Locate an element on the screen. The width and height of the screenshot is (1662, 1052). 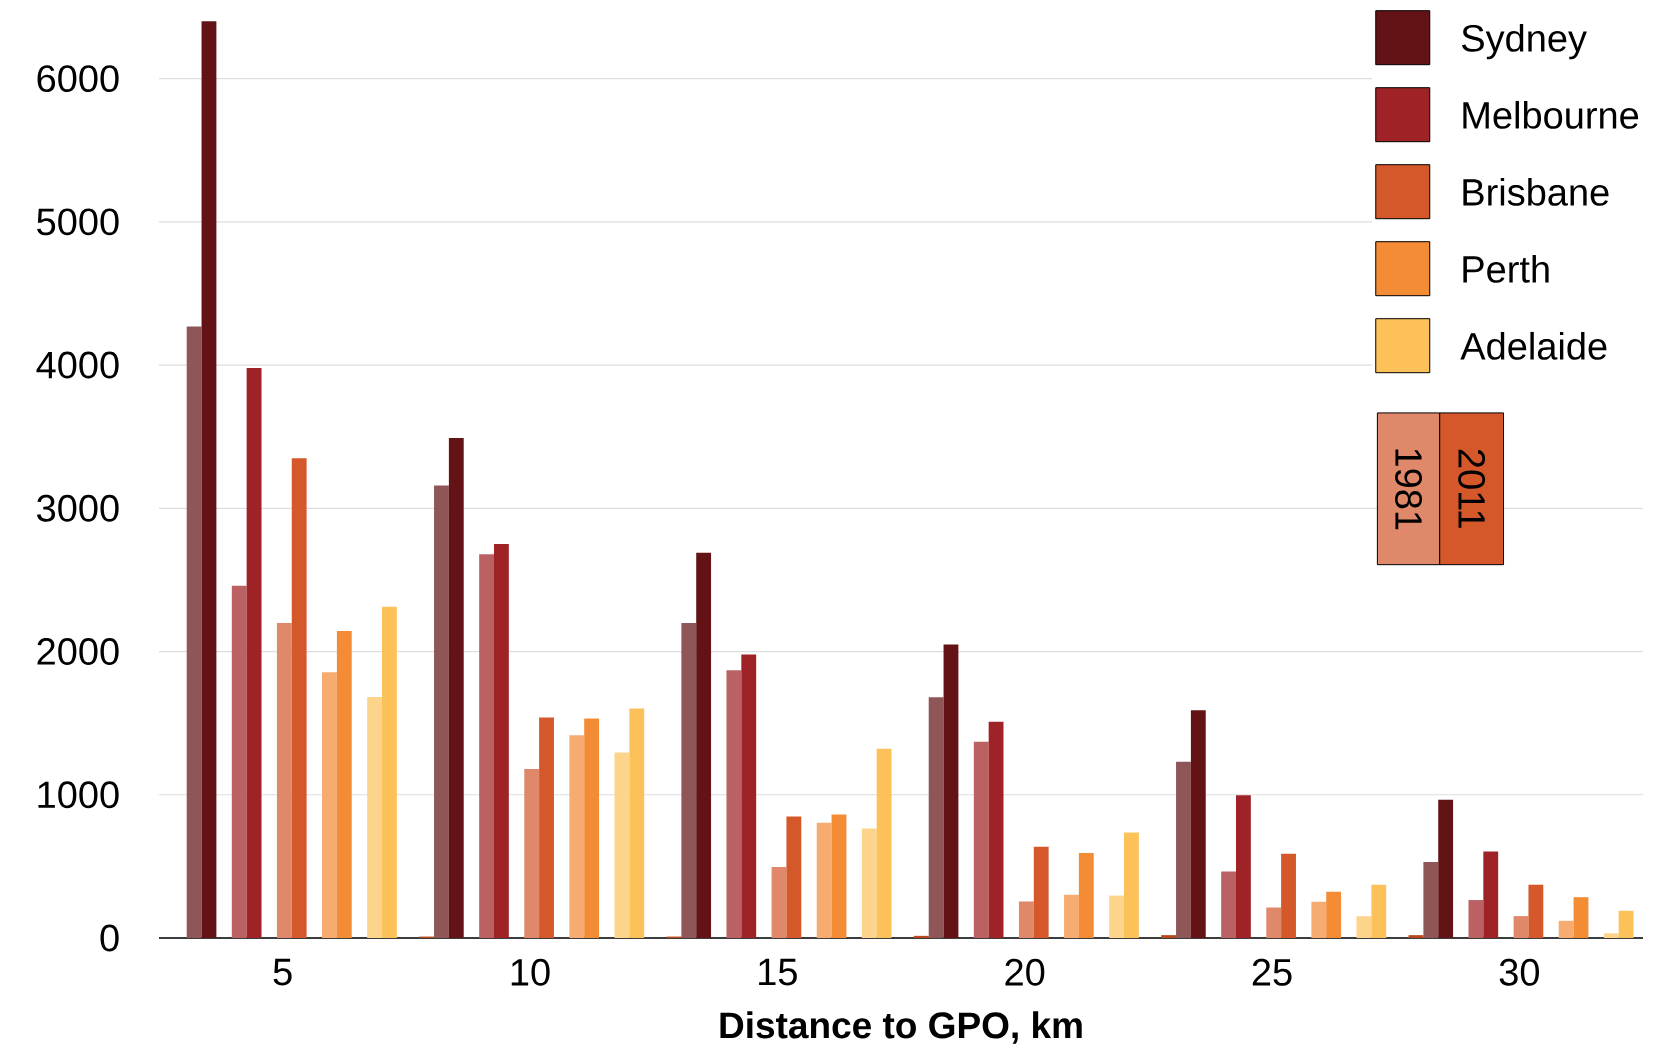
legend-label: Sydney is located at coordinates (1524, 41).